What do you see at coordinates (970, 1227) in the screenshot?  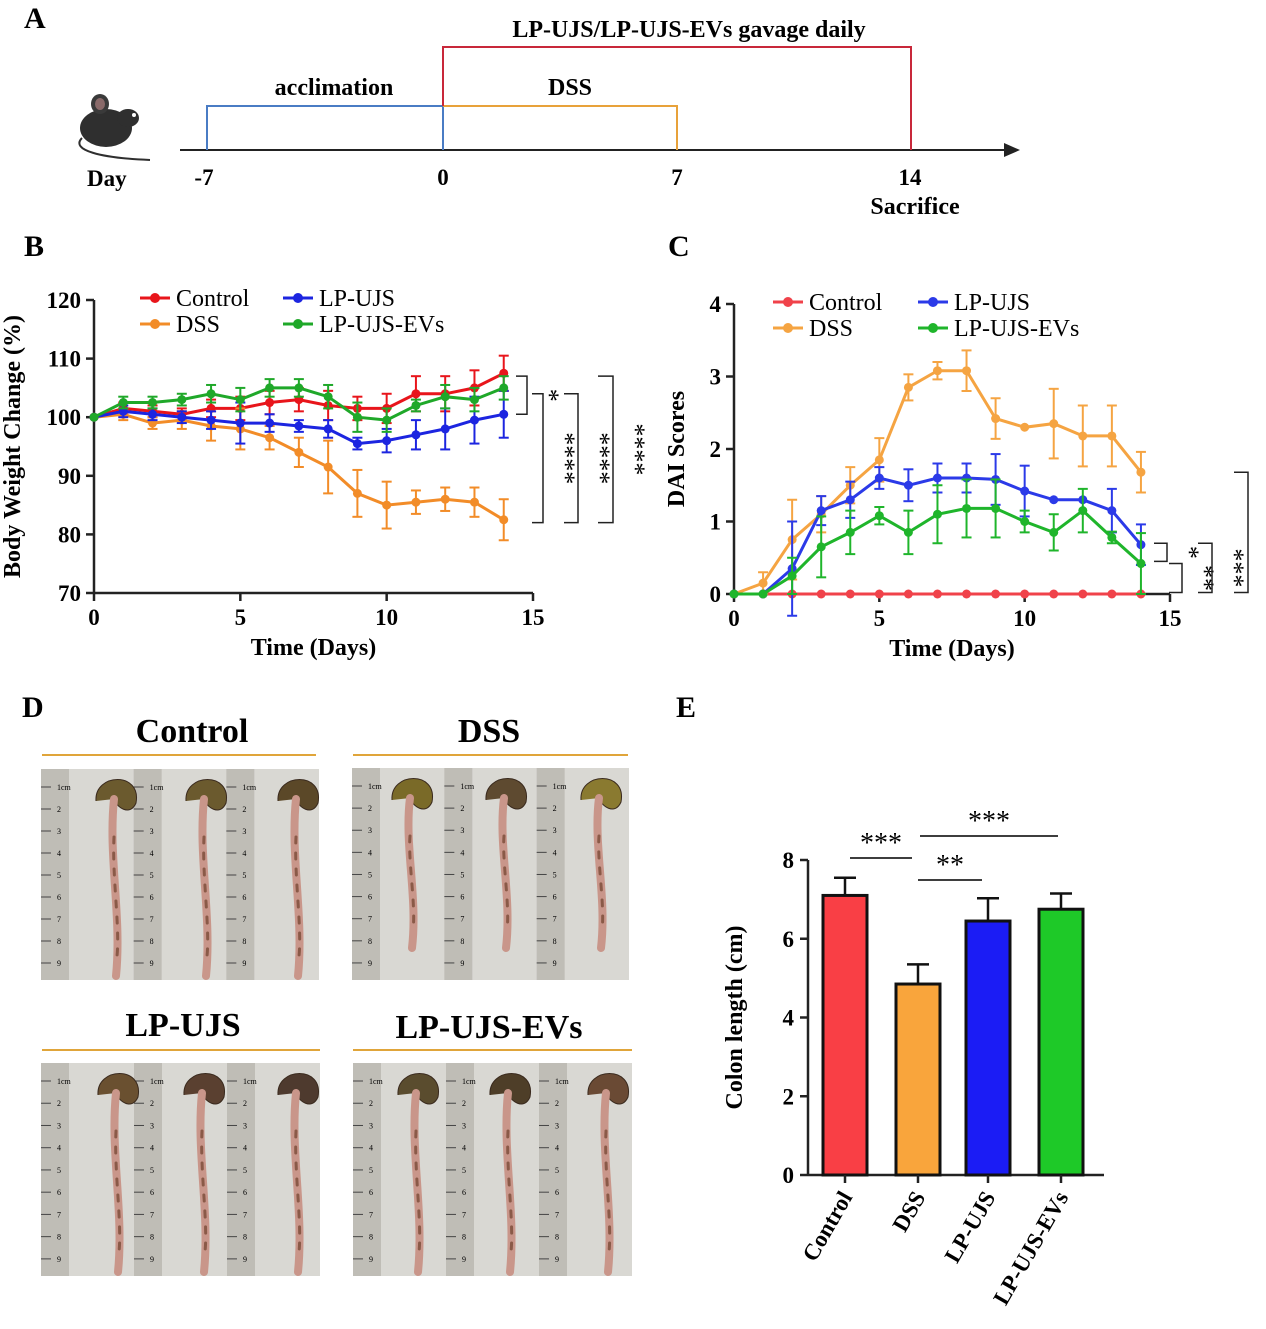 I see `x-tick-label: LP-UJS` at bounding box center [970, 1227].